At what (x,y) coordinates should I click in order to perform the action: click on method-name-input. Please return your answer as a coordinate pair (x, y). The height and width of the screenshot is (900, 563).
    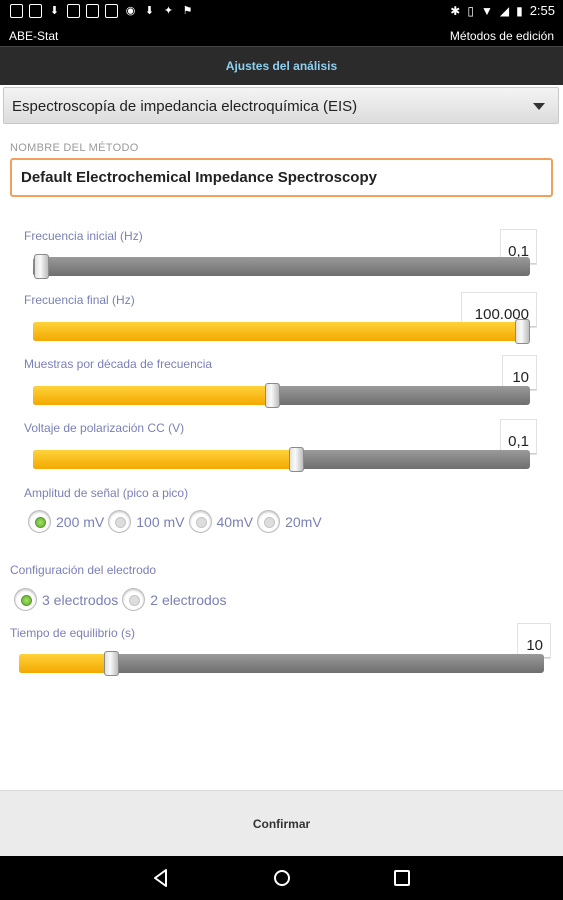
    Looking at the image, I should click on (281, 177).